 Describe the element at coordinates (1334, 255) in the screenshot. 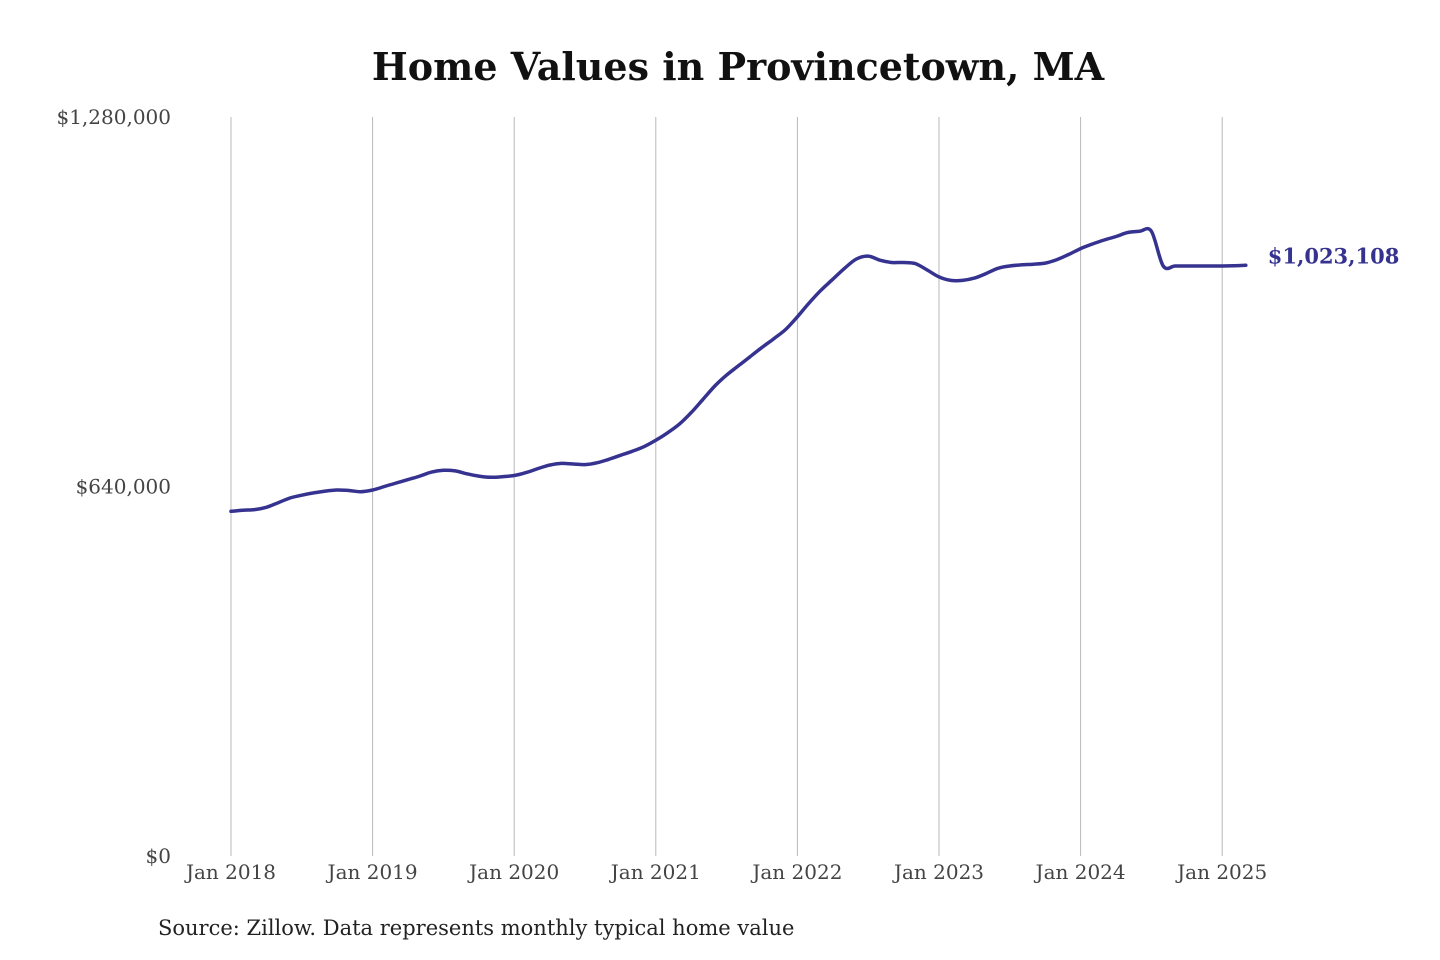

I see `end-value-label: $1,023,108` at that location.